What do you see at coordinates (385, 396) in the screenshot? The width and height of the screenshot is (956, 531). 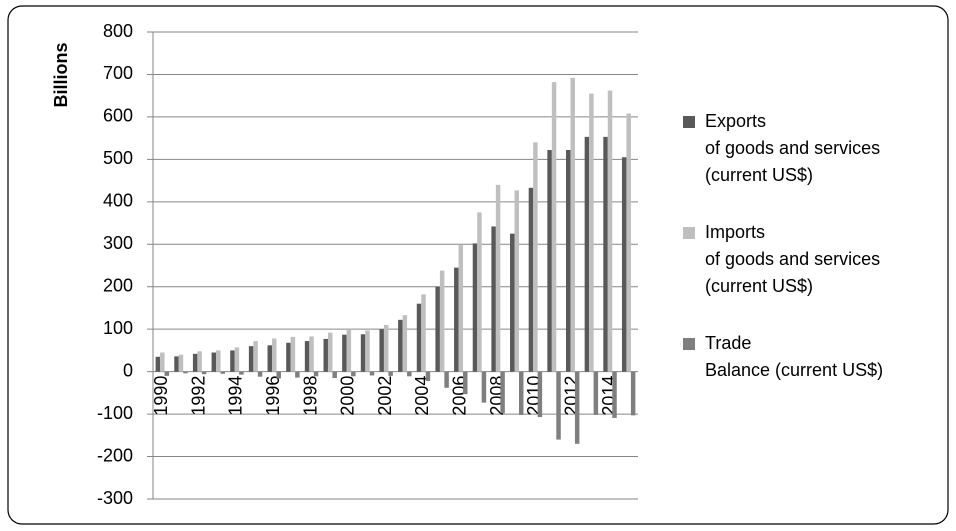 I see `x-tick-label: 2002` at bounding box center [385, 396].